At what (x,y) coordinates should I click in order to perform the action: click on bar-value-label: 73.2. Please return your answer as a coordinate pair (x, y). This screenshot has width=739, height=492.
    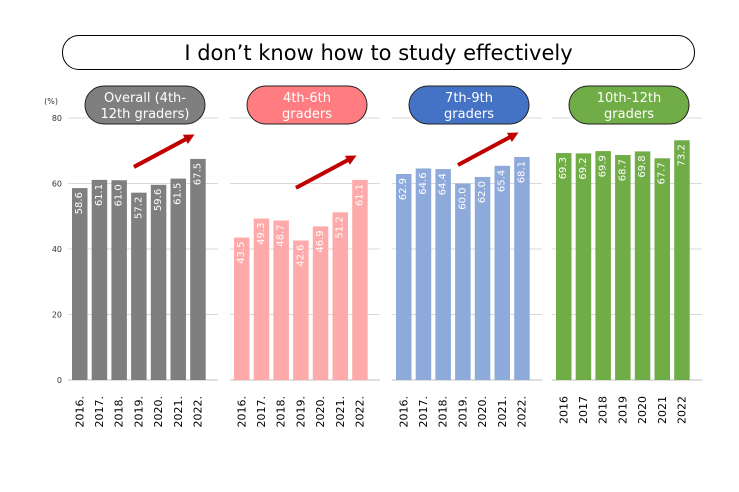
    Looking at the image, I should click on (681, 155).